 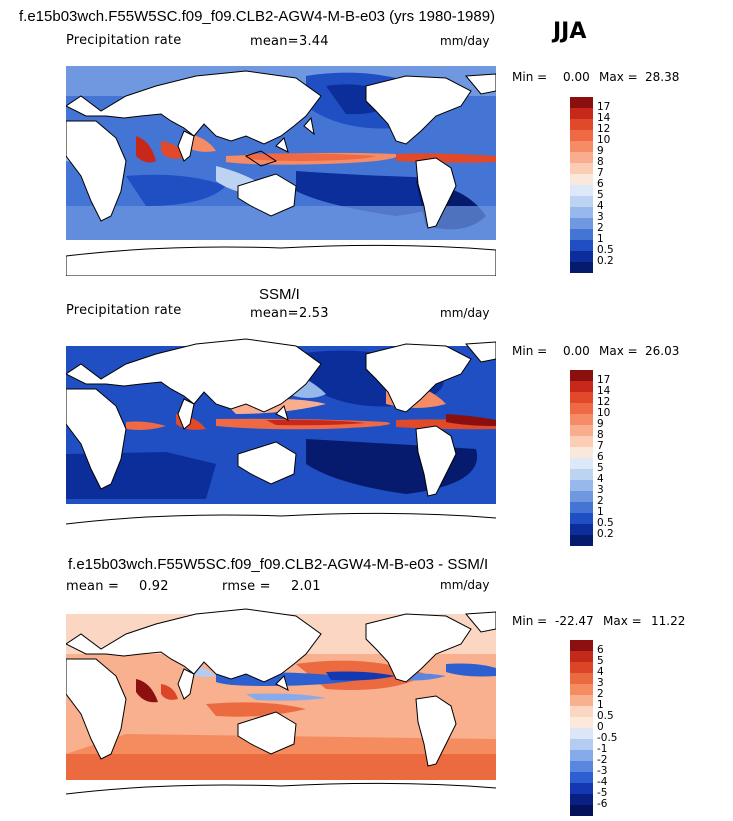 I want to click on colorbar-tick: -4, so click(x=602, y=782).